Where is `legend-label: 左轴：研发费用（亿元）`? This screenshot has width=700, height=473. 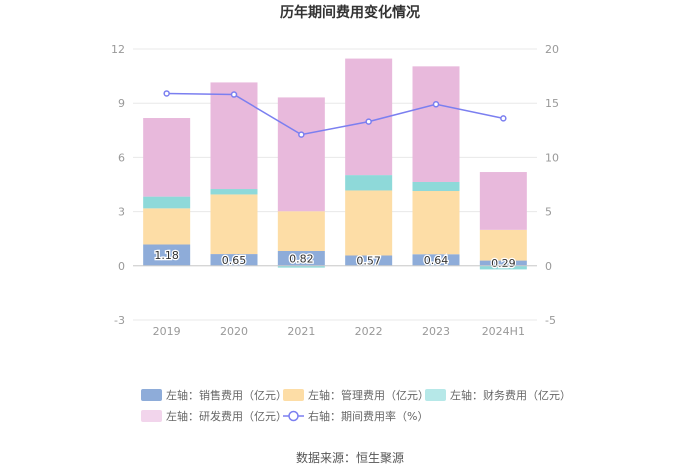 legend-label: 左轴：研发费用（亿元） is located at coordinates (226, 416).